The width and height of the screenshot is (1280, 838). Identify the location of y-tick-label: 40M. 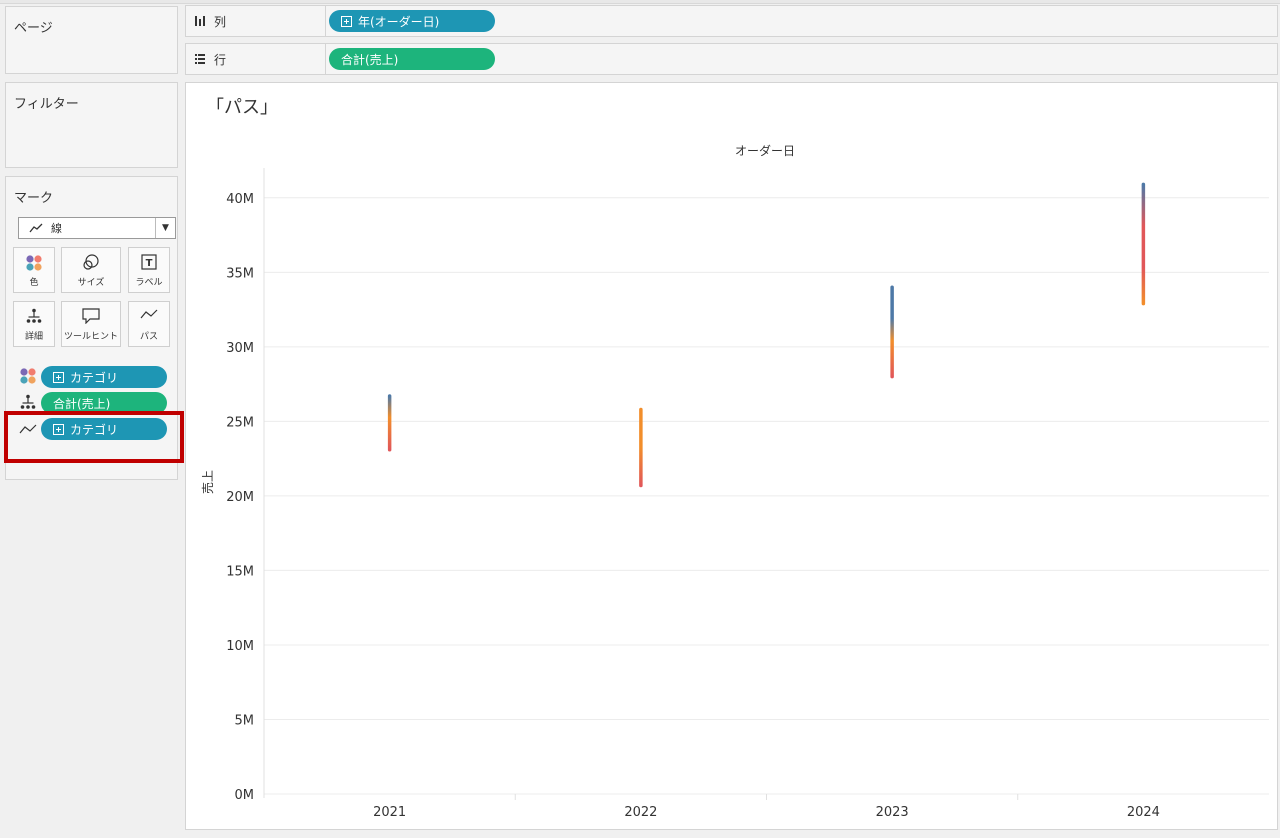
(240, 199).